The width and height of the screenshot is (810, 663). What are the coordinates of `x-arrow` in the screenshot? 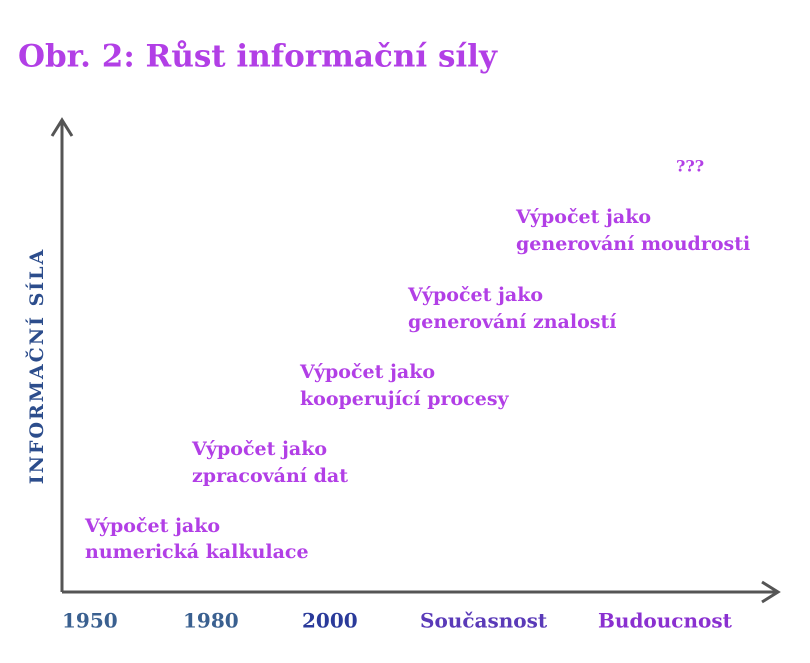 It's located at (771, 592).